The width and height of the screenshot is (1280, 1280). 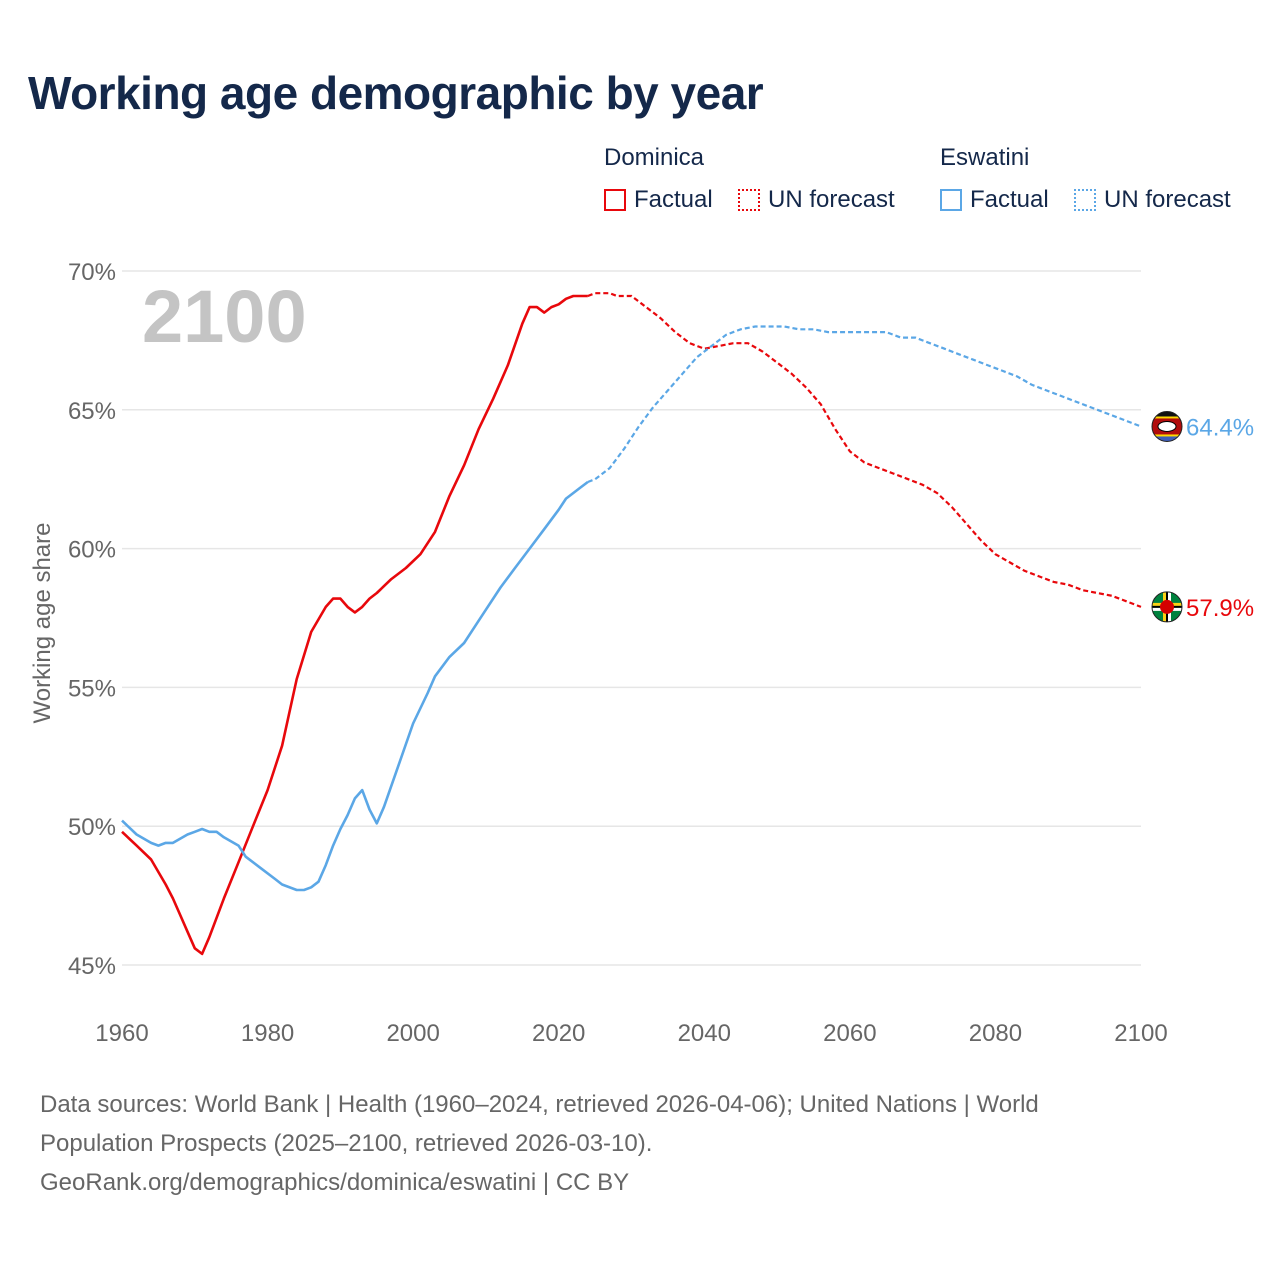 What do you see at coordinates (749, 200) in the screenshot?
I see `legend-swatch-dominica-forecast` at bounding box center [749, 200].